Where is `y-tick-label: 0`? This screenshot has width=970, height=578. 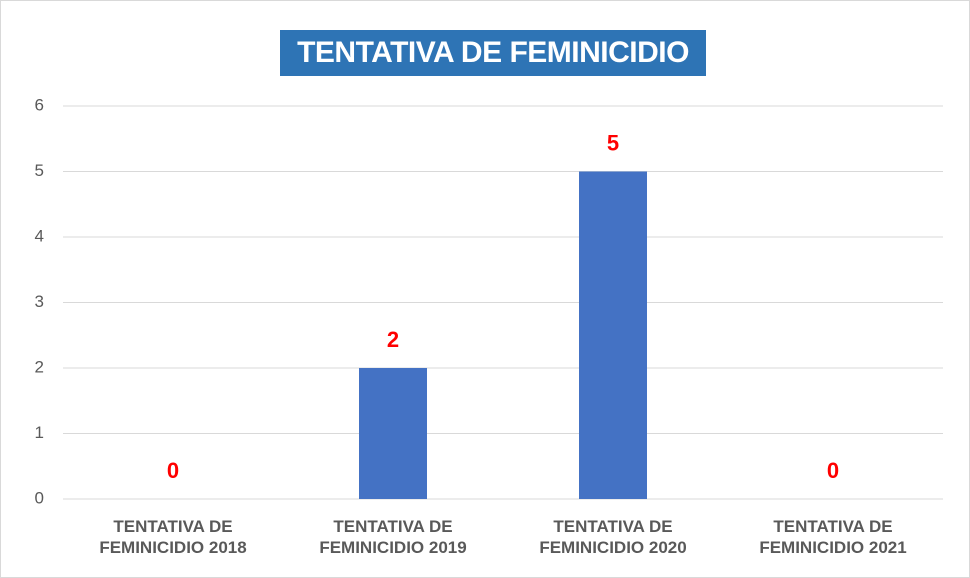 y-tick-label: 0 is located at coordinates (39, 497).